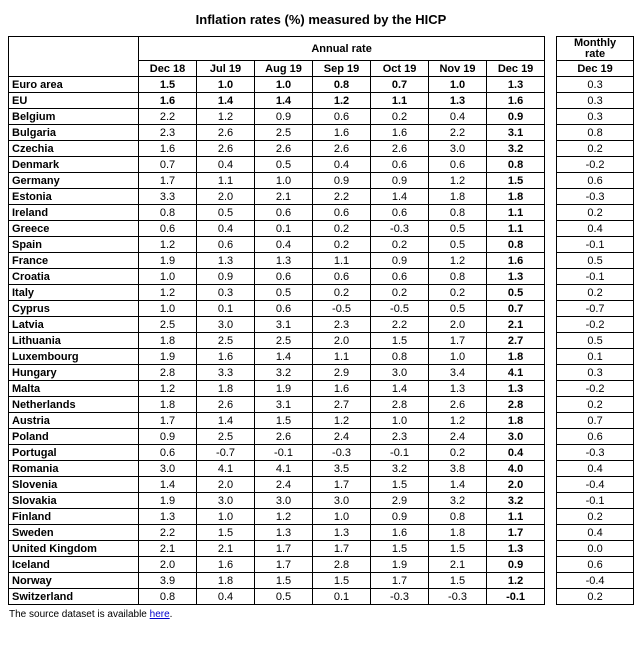  I want to click on table-row: Greece 0.6 0.4 0.1 0.2 -0.3 0.5 1.1, so click(276, 228).